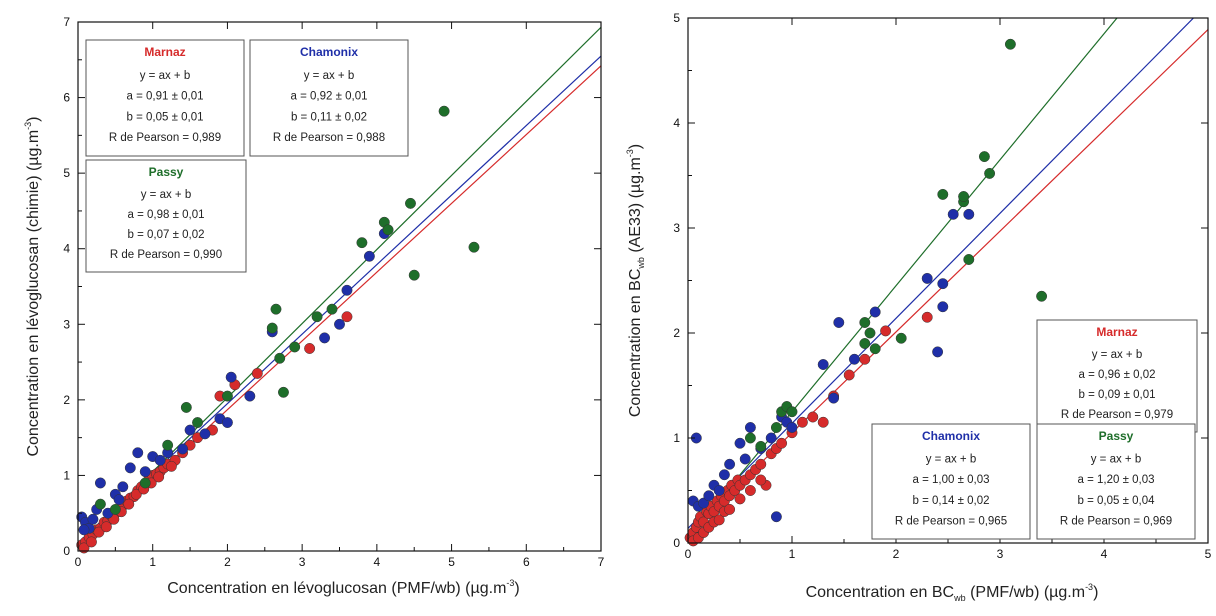  I want to click on y-tick-label: 7, so click(66, 22).